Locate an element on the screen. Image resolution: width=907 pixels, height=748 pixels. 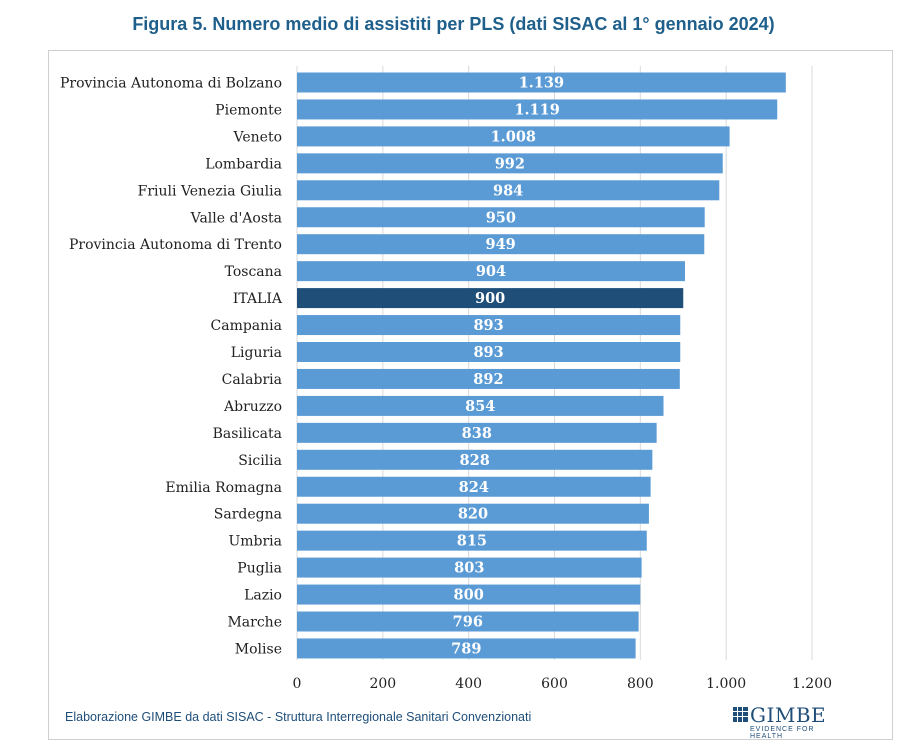
x-tick-label: 0 is located at coordinates (297, 684).